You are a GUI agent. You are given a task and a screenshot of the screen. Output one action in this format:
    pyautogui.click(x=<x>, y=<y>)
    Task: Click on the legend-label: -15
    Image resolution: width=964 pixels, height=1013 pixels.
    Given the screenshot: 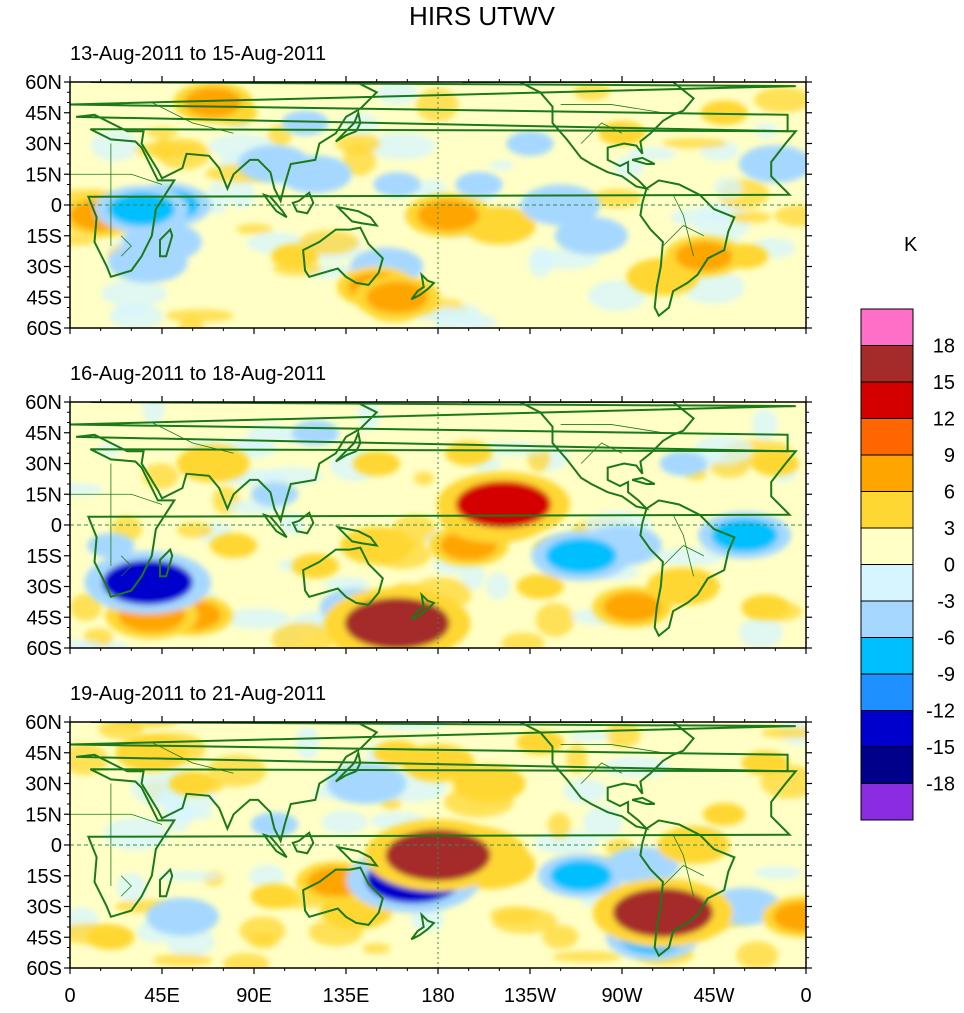 What is the action you would take?
    pyautogui.click(x=940, y=748)
    